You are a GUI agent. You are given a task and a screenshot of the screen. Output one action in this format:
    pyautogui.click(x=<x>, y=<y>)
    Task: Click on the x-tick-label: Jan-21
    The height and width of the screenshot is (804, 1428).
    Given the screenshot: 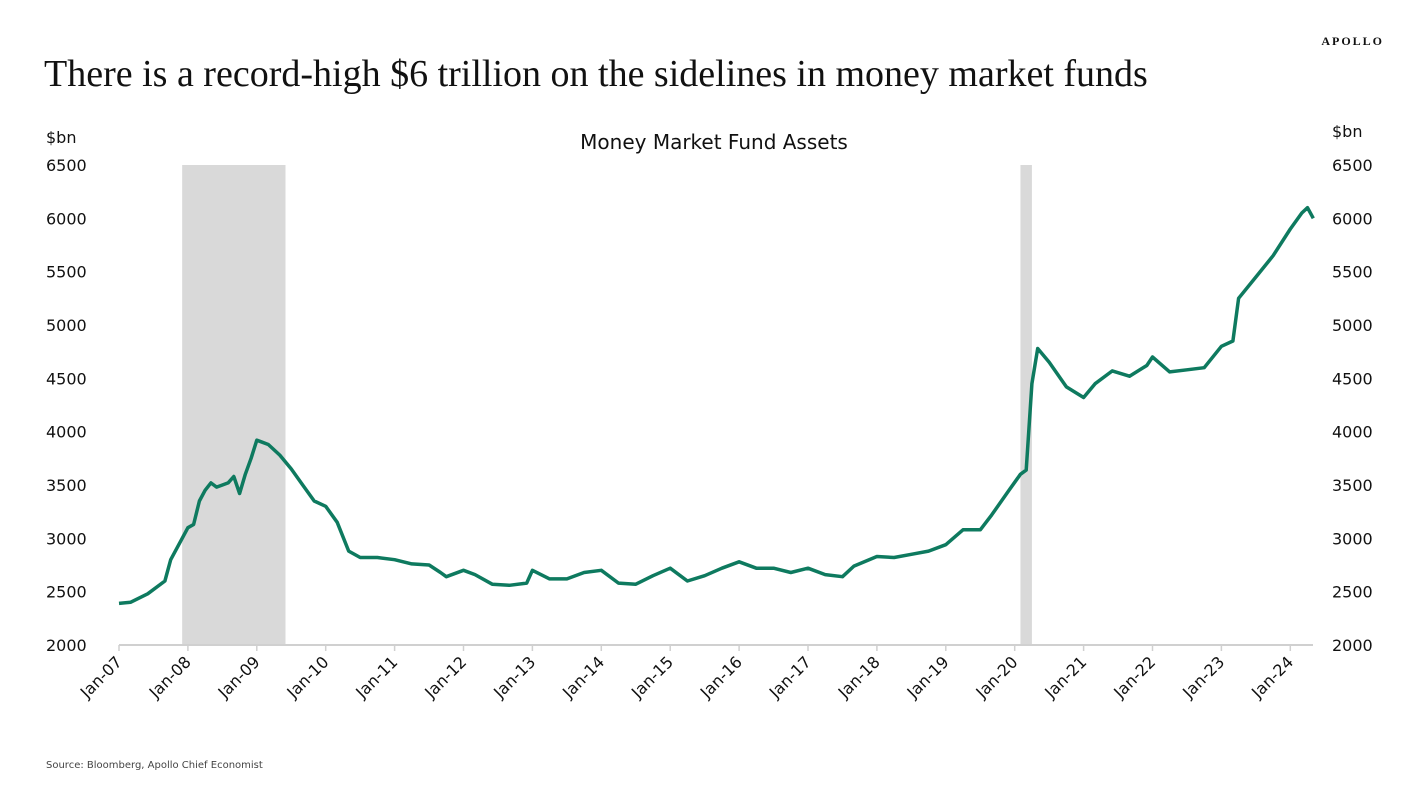 What is the action you would take?
    pyautogui.click(x=1065, y=677)
    